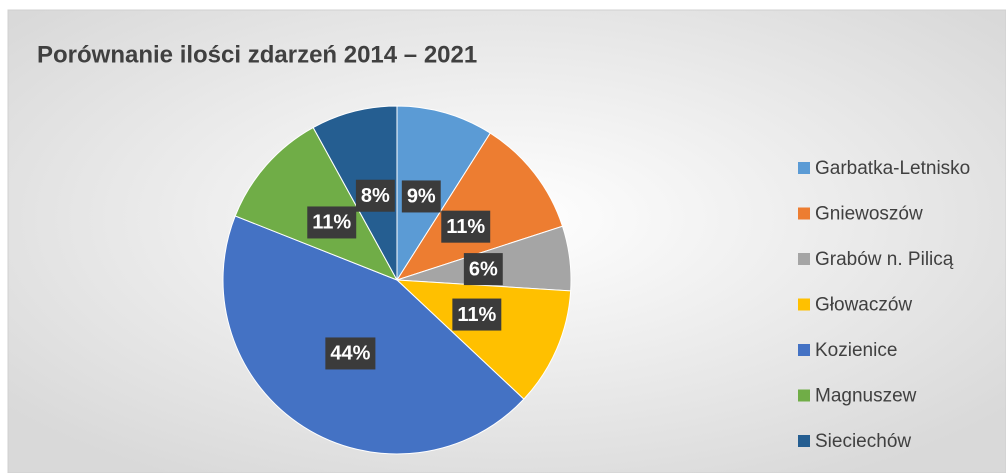 This screenshot has height=473, width=1006. Describe the element at coordinates (856, 350) in the screenshot. I see `legend-label: Kozienice` at that location.